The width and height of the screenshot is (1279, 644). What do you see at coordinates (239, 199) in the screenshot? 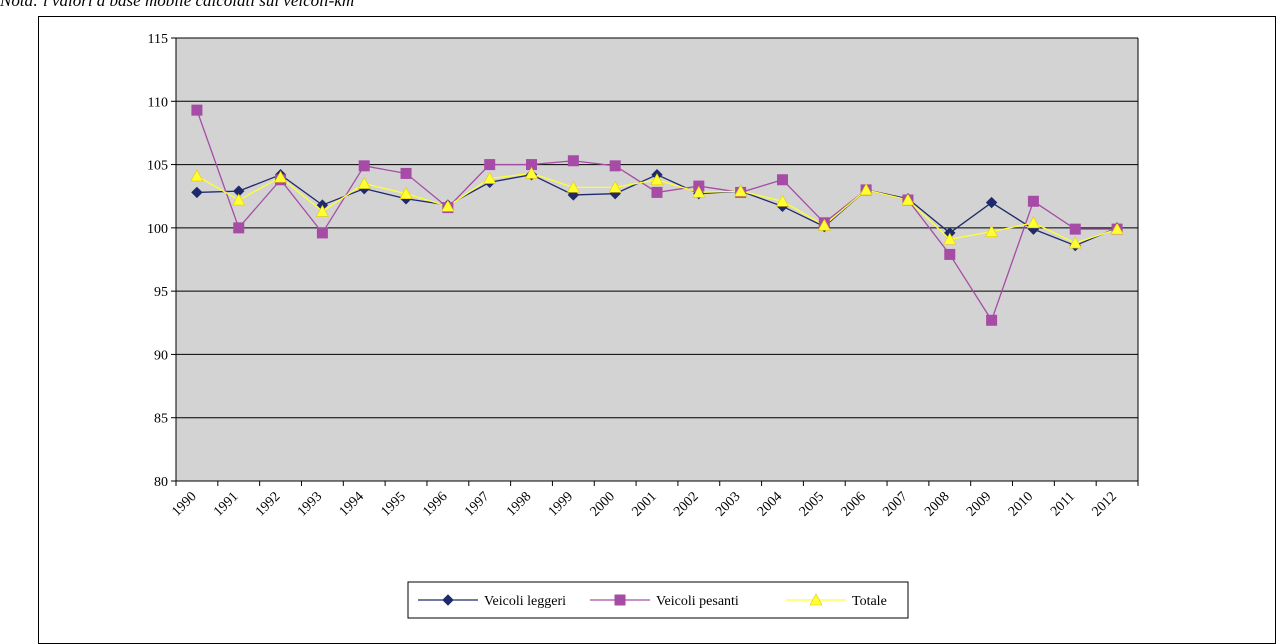
I see `point-totale-1991` at bounding box center [239, 199].